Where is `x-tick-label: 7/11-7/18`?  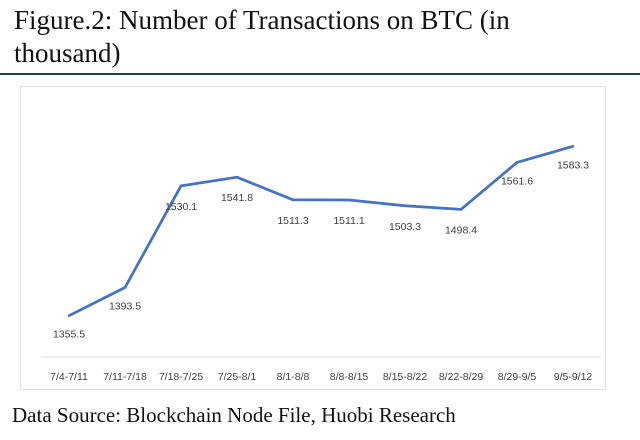
x-tick-label: 7/11-7/18 is located at coordinates (125, 377).